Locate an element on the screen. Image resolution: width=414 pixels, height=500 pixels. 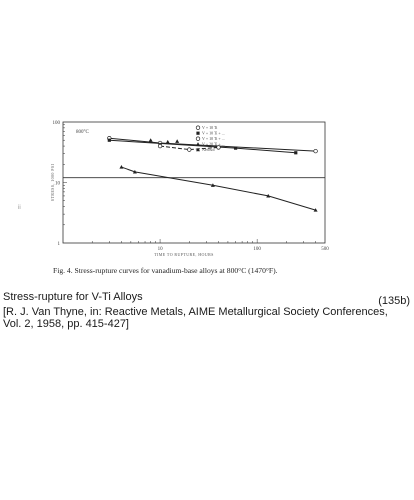
y-tick-label: 1 is located at coordinates (59, 244).